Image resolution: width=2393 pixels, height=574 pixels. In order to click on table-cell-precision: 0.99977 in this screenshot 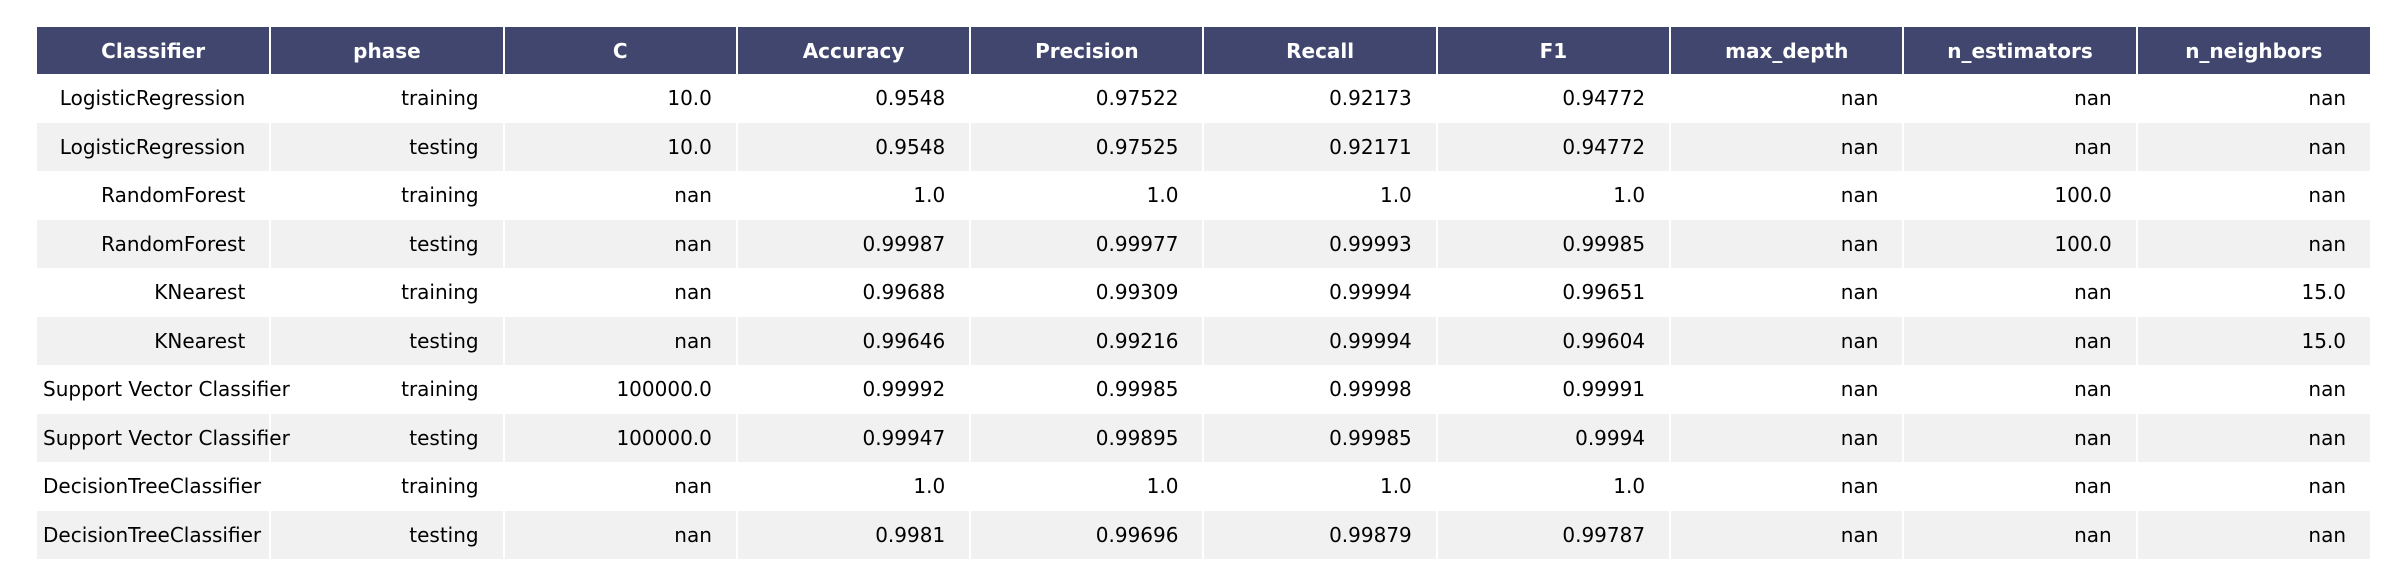, I will do `click(1087, 243)`.